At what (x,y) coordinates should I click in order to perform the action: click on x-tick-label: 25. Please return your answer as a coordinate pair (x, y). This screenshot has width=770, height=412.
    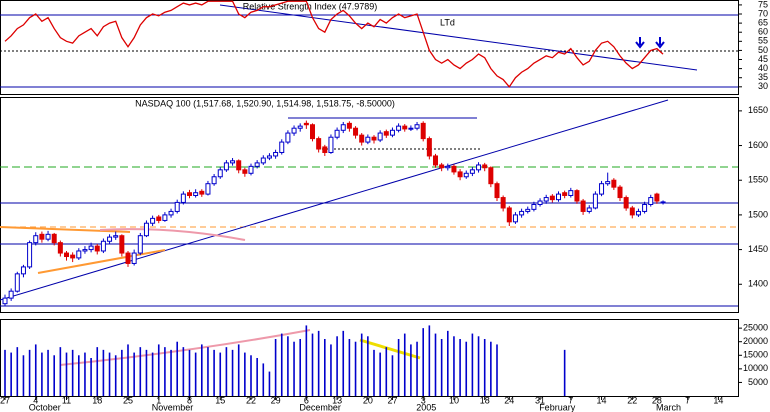
    Looking at the image, I should click on (128, 400).